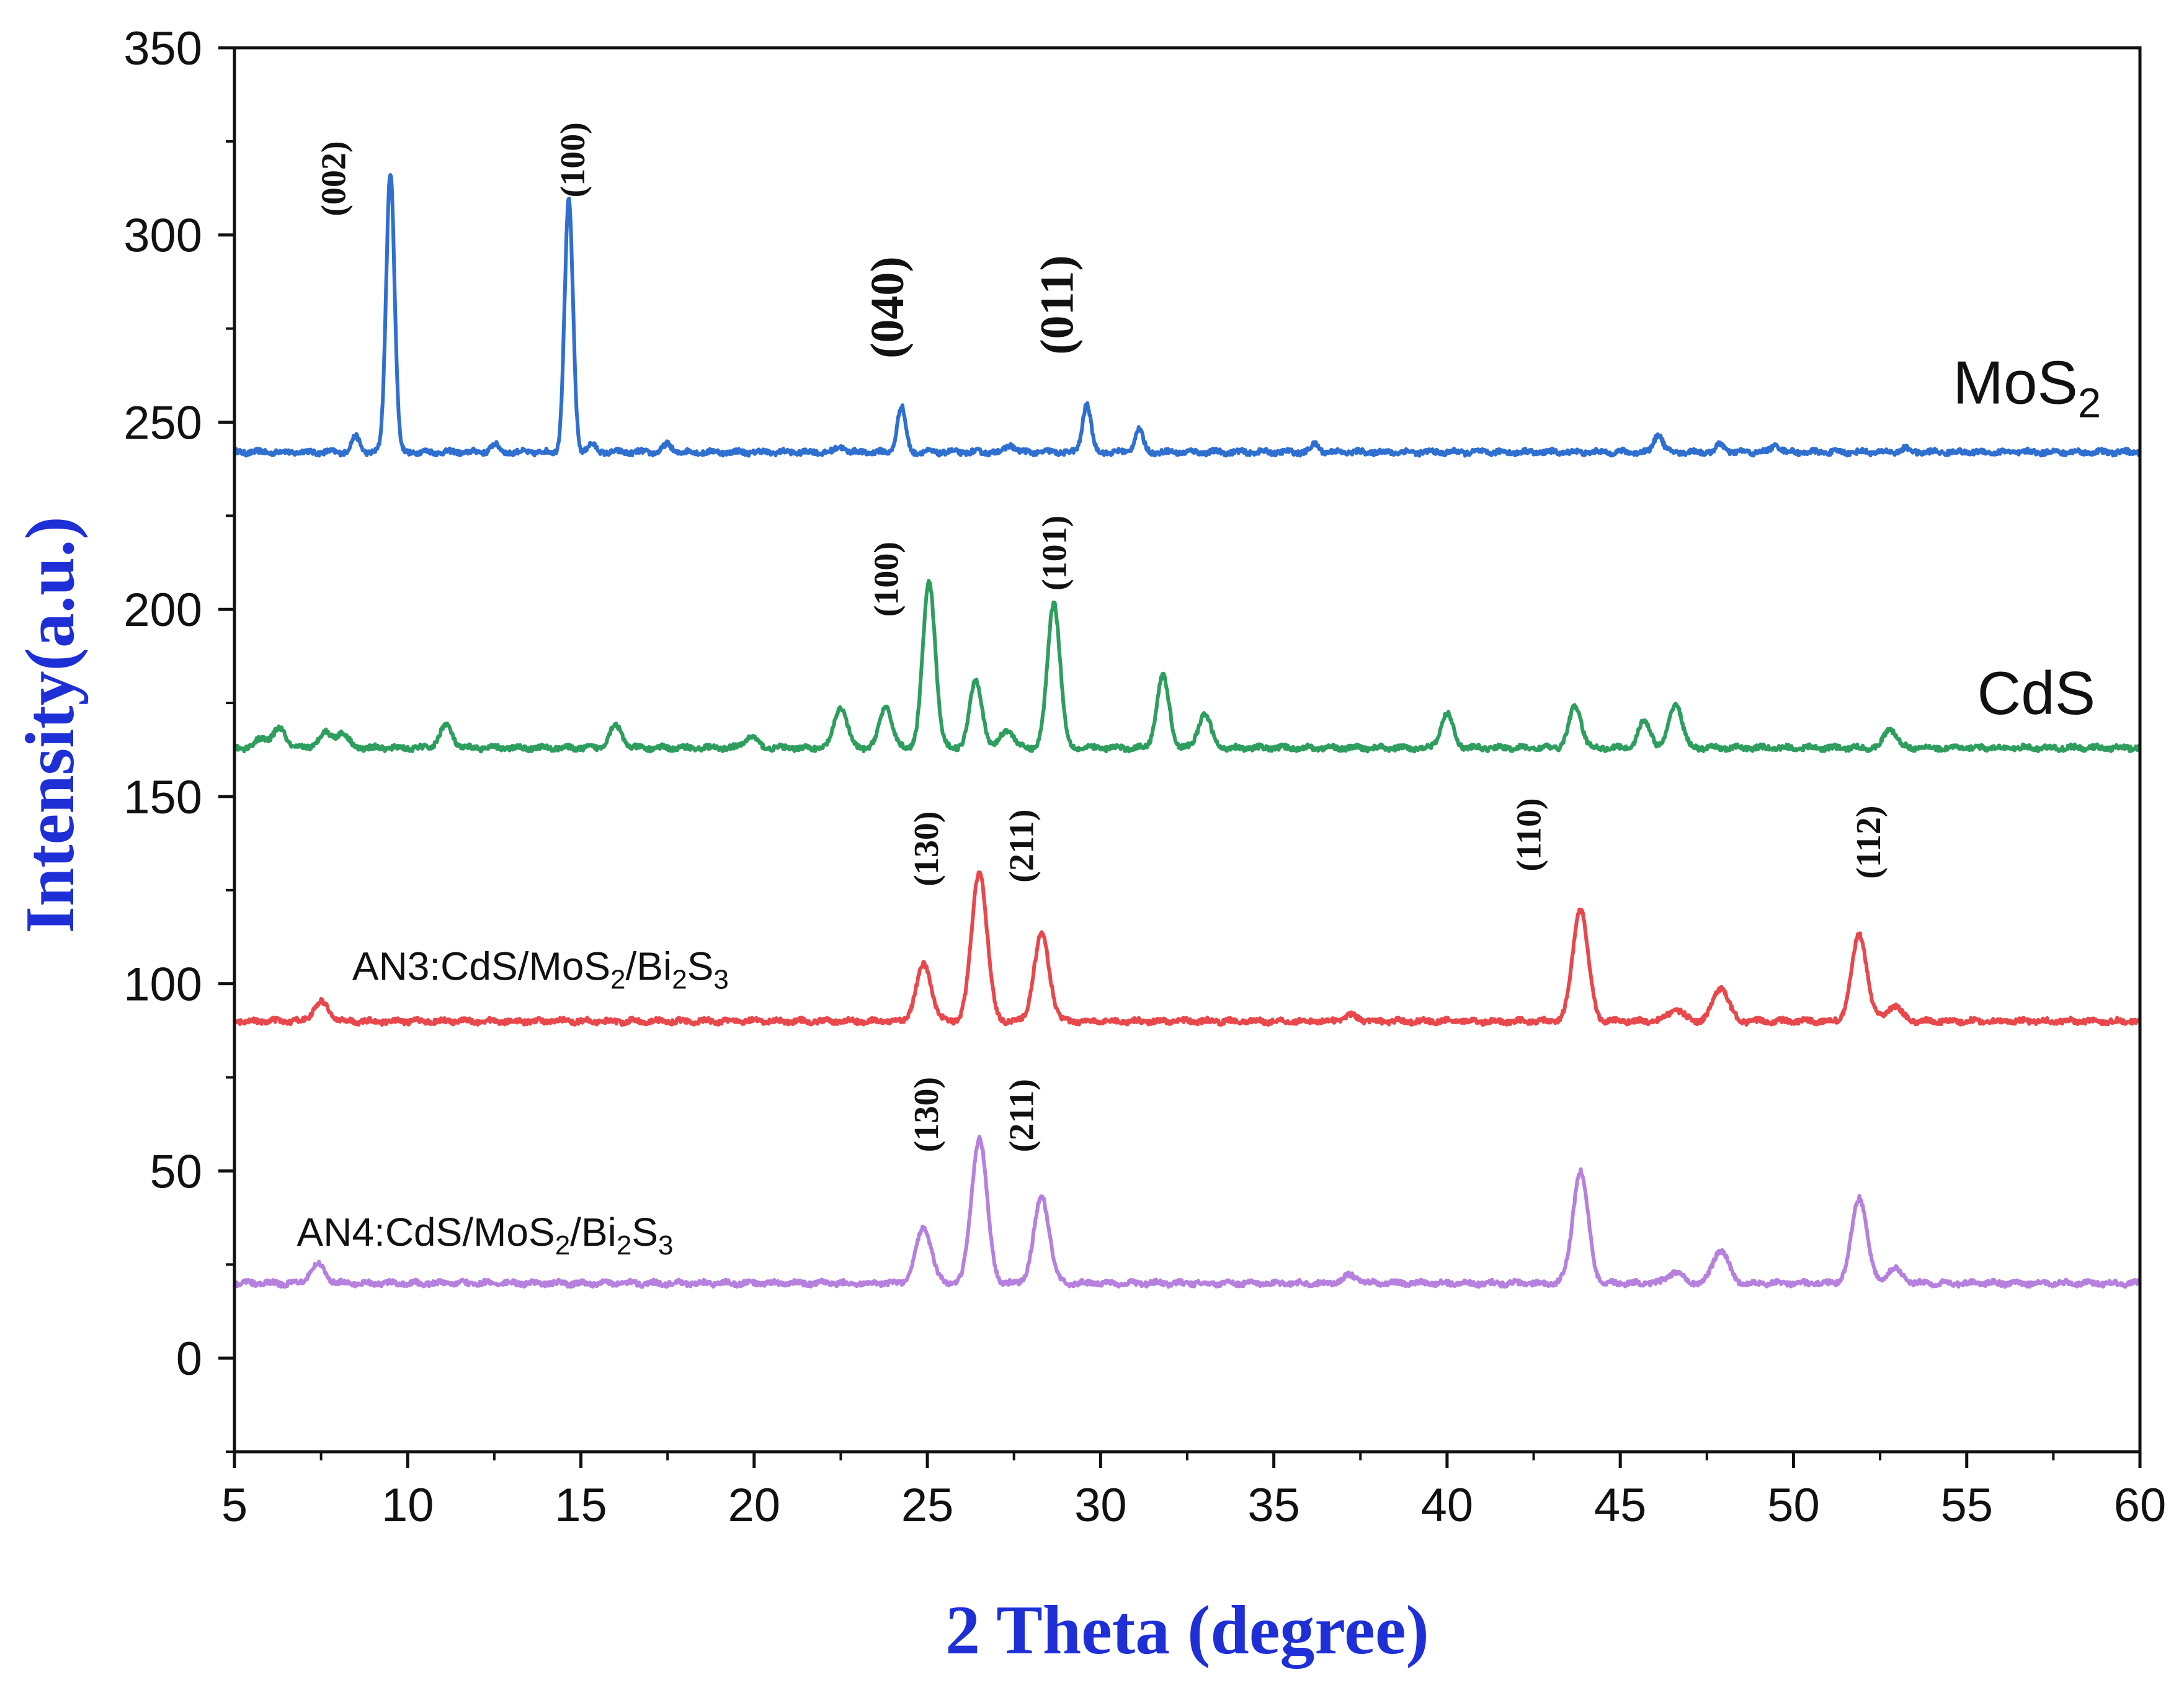 Image resolution: width=2184 pixels, height=1685 pixels. Describe the element at coordinates (426, 1232) in the screenshot. I see `series-label-part: AN4:CdS/MoS` at that location.